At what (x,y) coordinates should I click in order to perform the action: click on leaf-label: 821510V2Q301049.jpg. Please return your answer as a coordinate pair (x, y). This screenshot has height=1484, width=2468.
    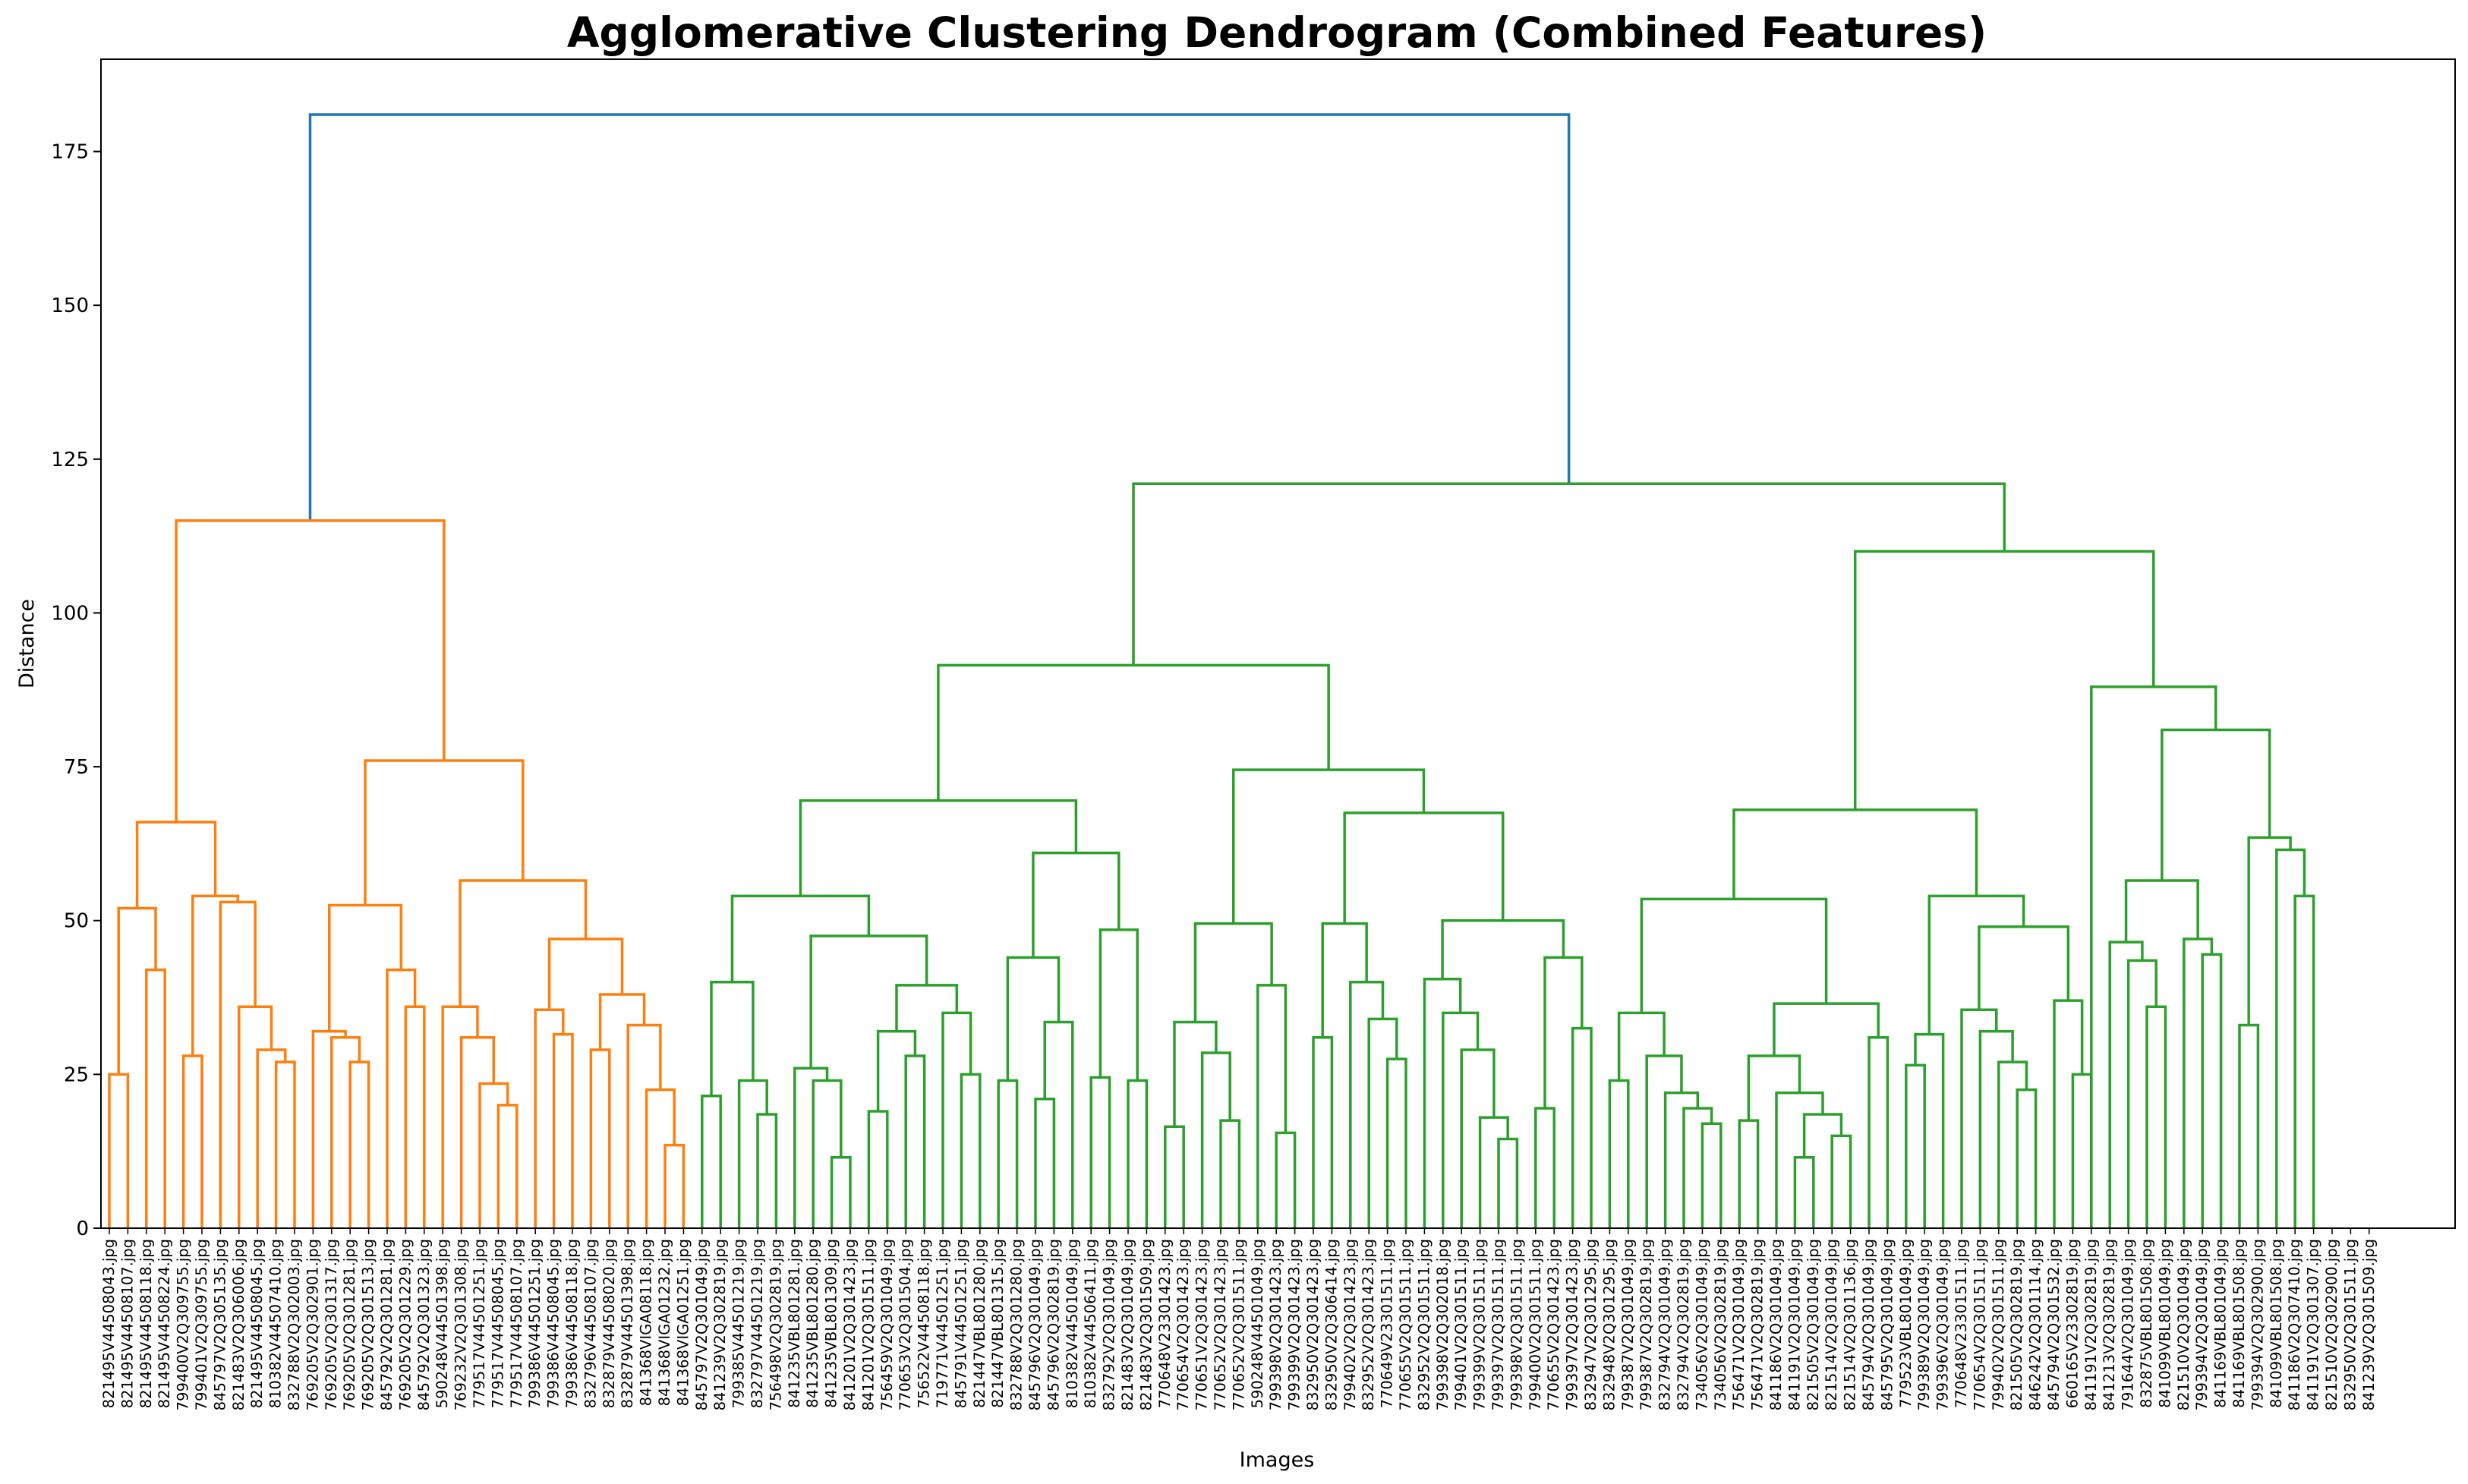
    Looking at the image, I should click on (2183, 1324).